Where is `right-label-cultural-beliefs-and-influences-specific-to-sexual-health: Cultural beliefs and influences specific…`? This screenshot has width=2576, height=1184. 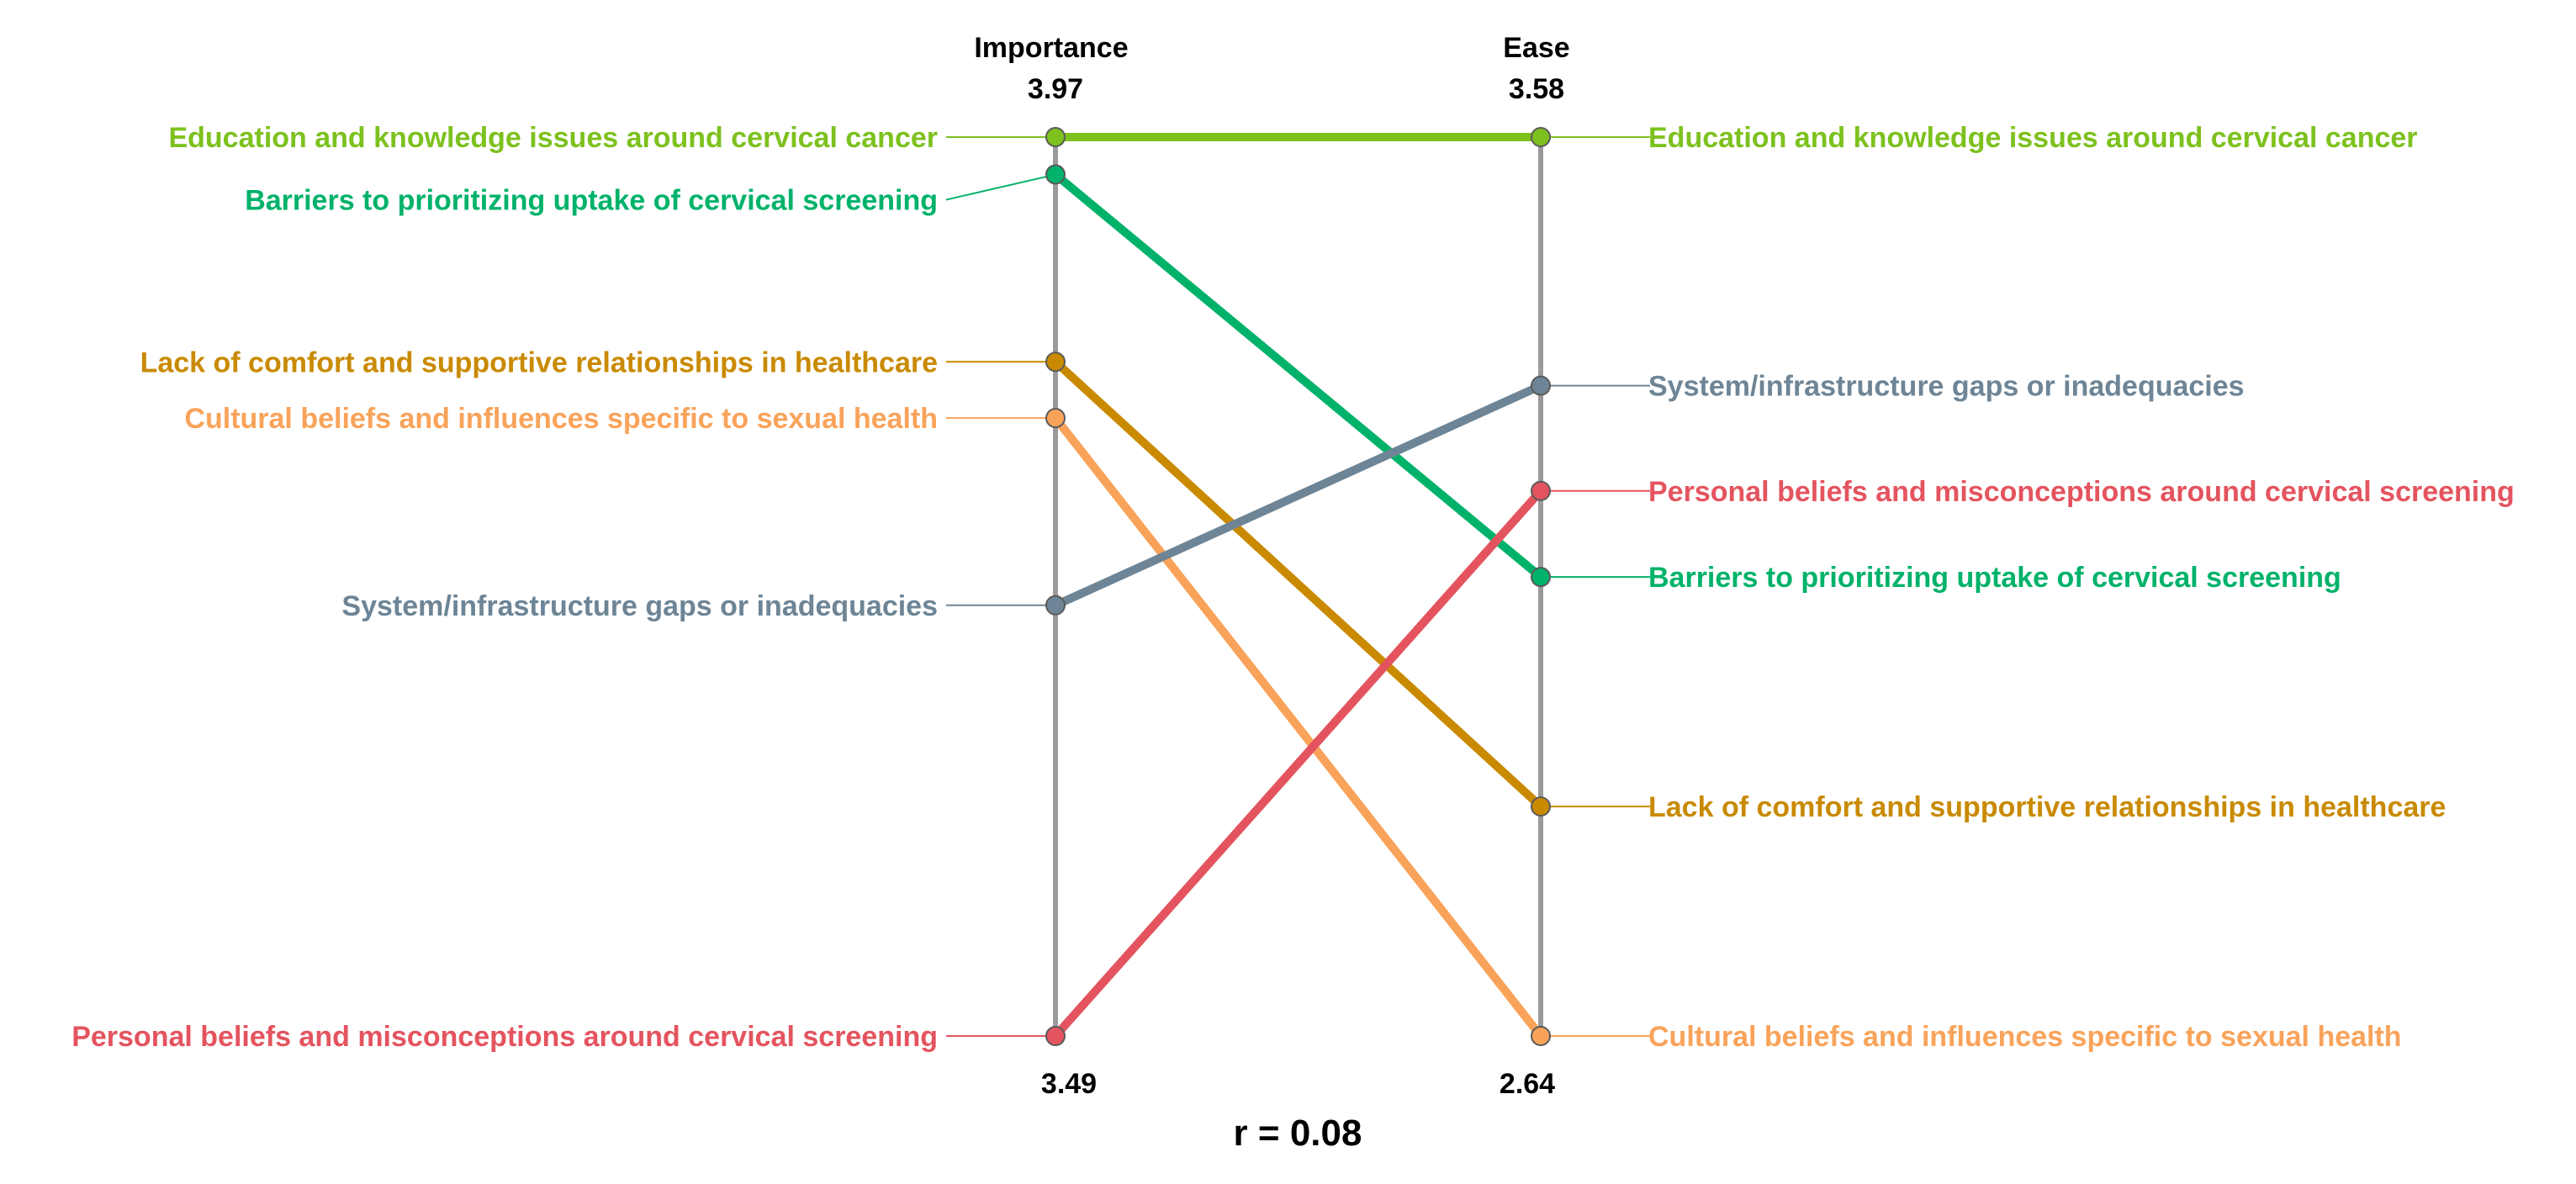 right-label-cultural-beliefs-and-influences-specific-to-sexual-health: Cultural beliefs and influences specific… is located at coordinates (2025, 1037).